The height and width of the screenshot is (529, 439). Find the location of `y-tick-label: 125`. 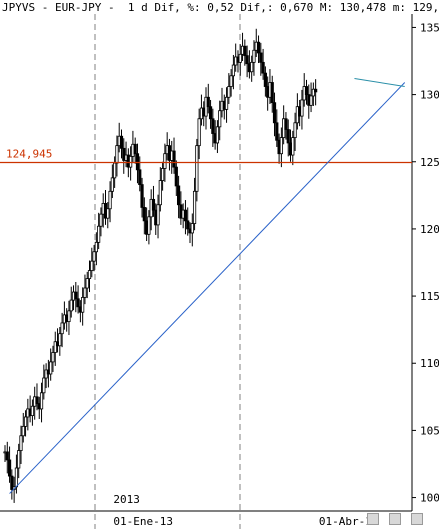

y-tick-label: 125 is located at coordinates (429, 162).